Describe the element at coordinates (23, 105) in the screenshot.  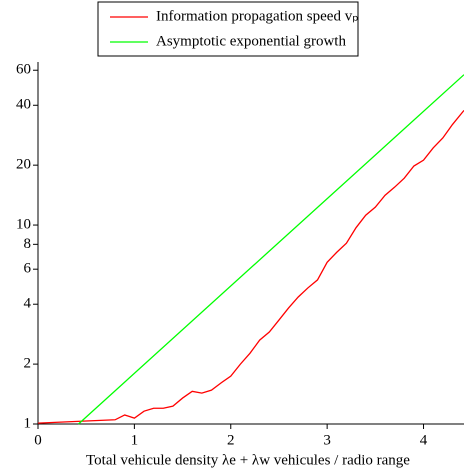
I see `y-tick-label: 40` at that location.